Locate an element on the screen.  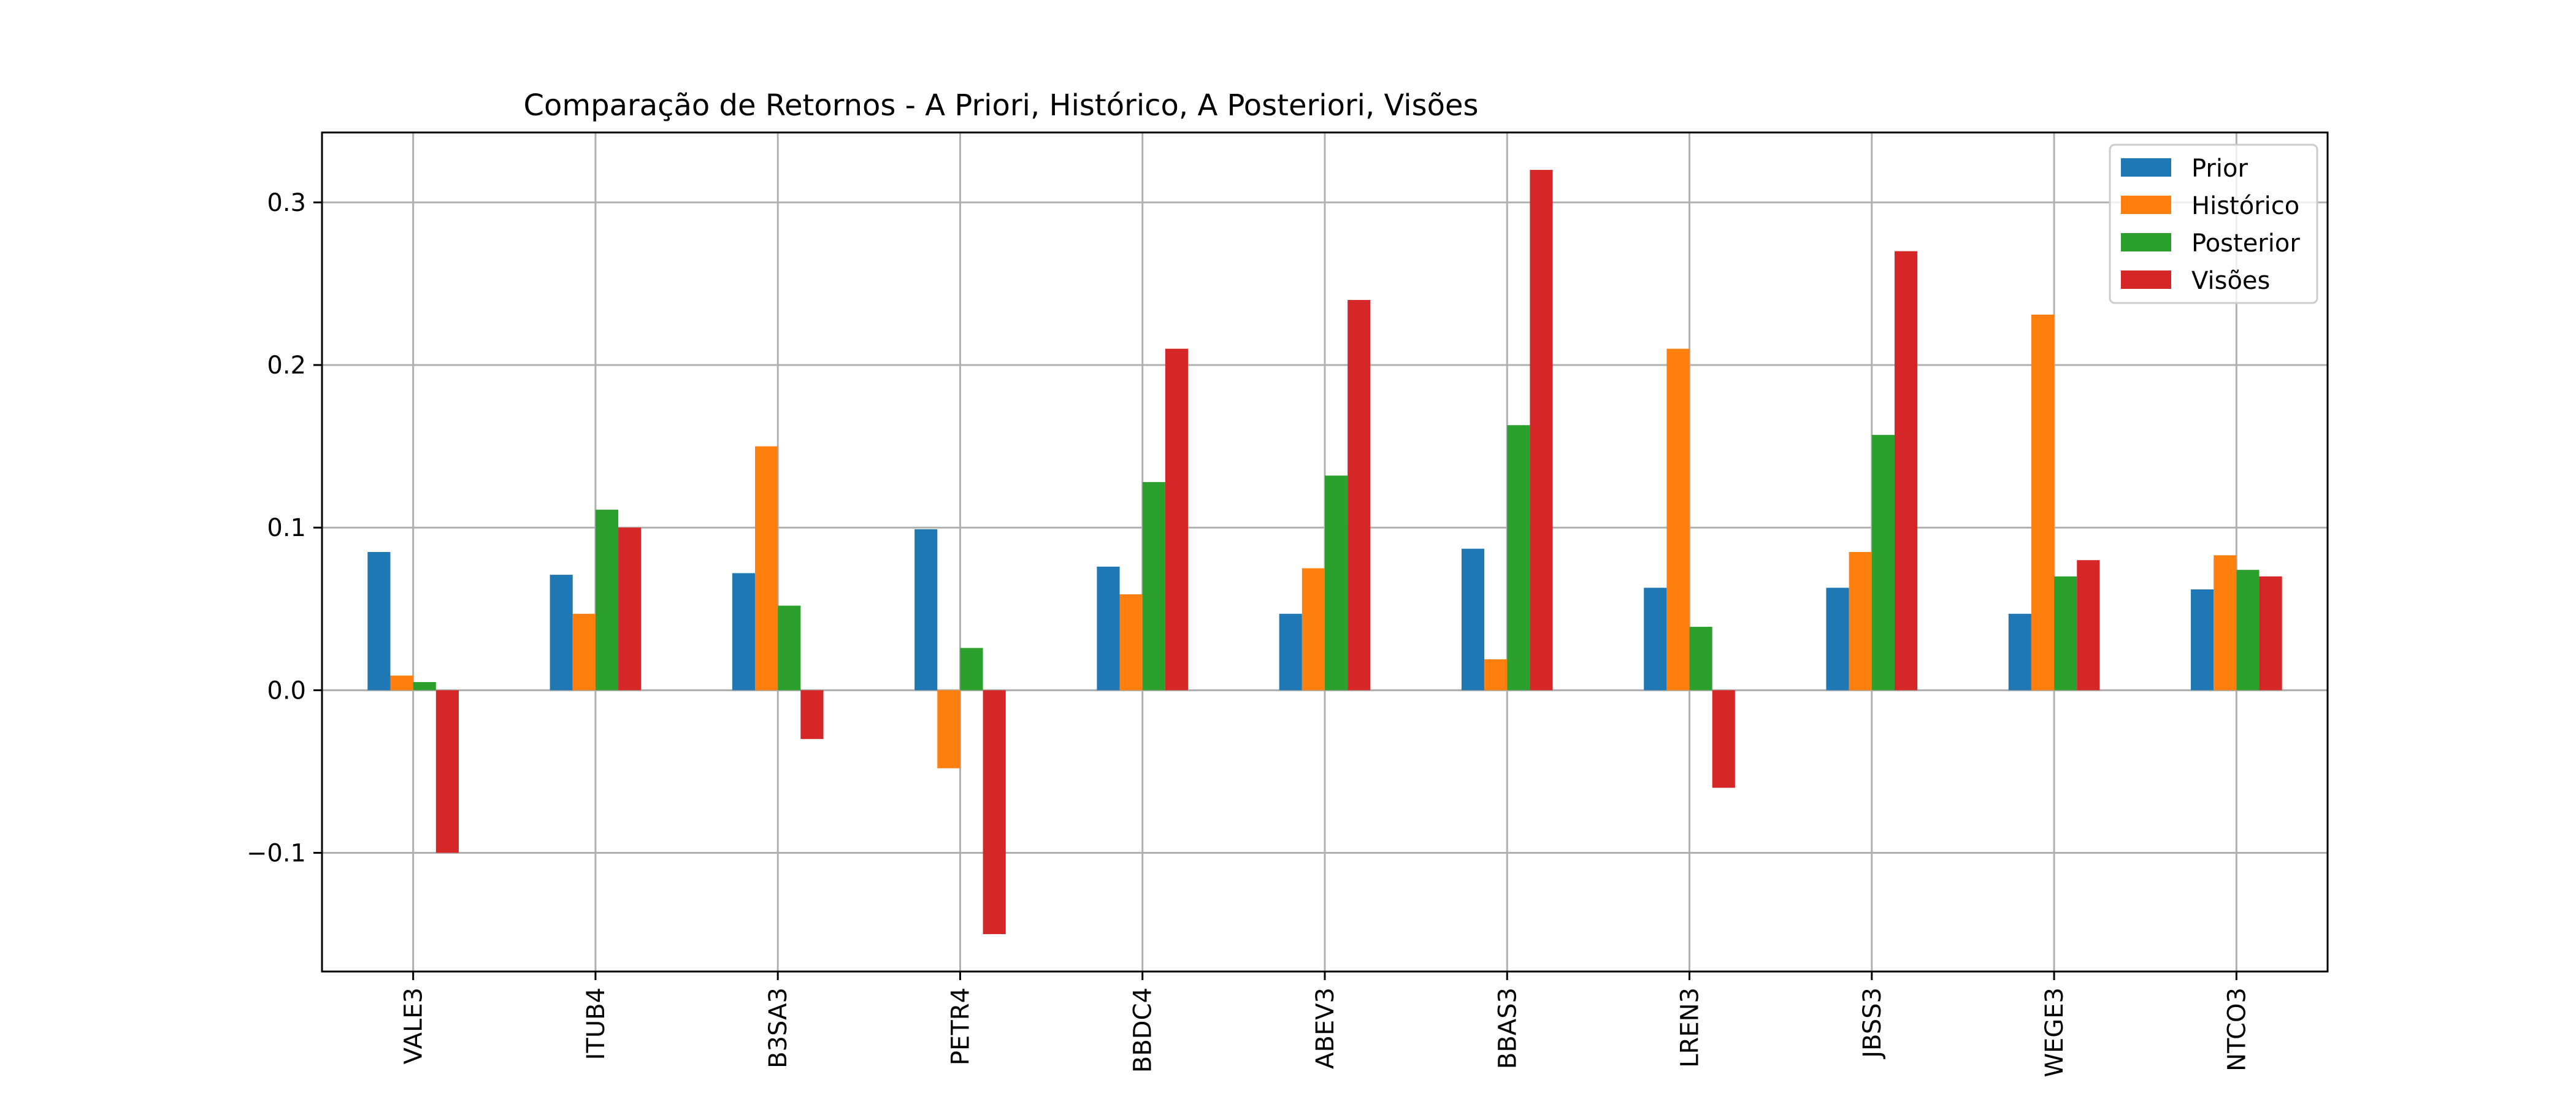
bar-histórico-bbas3 is located at coordinates (1496, 675).